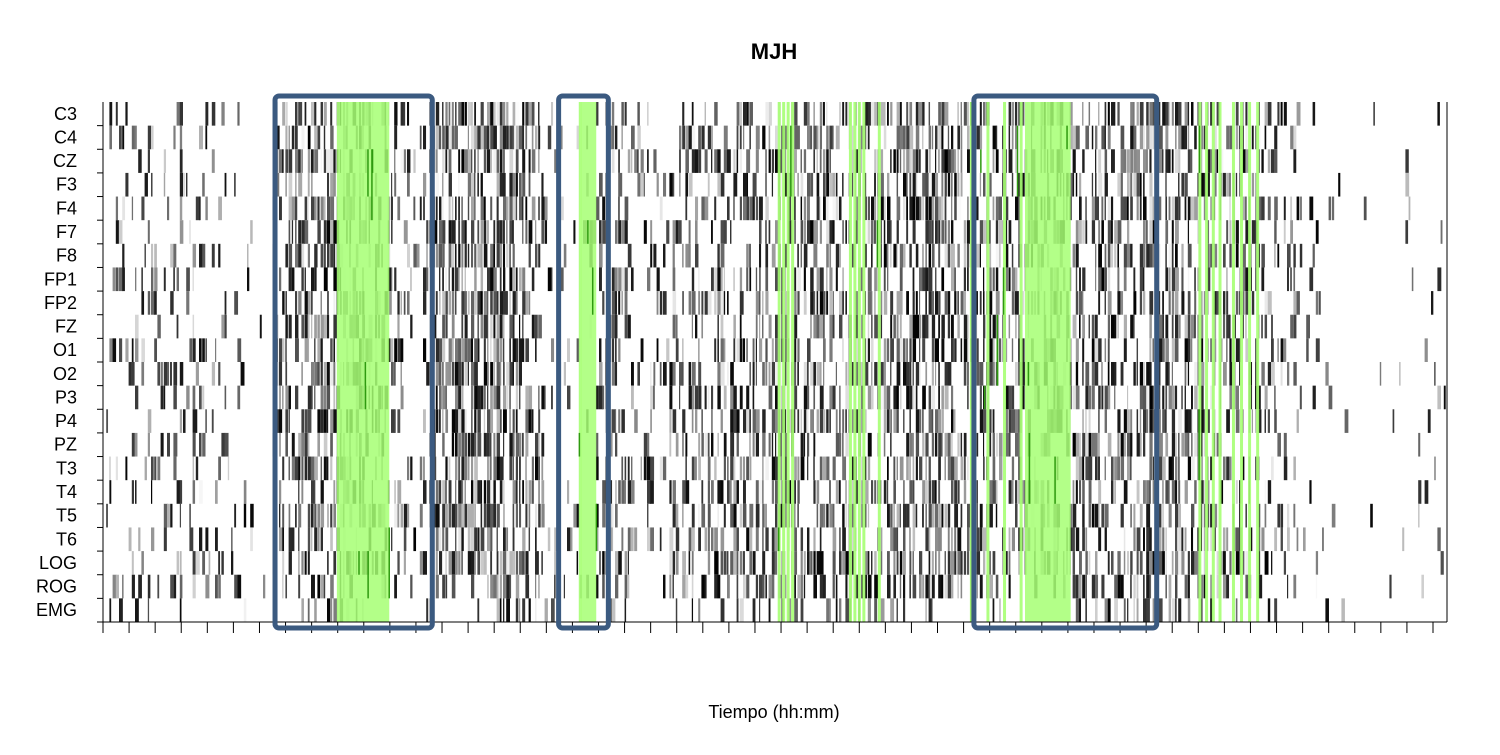 The width and height of the screenshot is (1500, 755). Describe the element at coordinates (65, 445) in the screenshot. I see `y-tick-label: PZ` at that location.